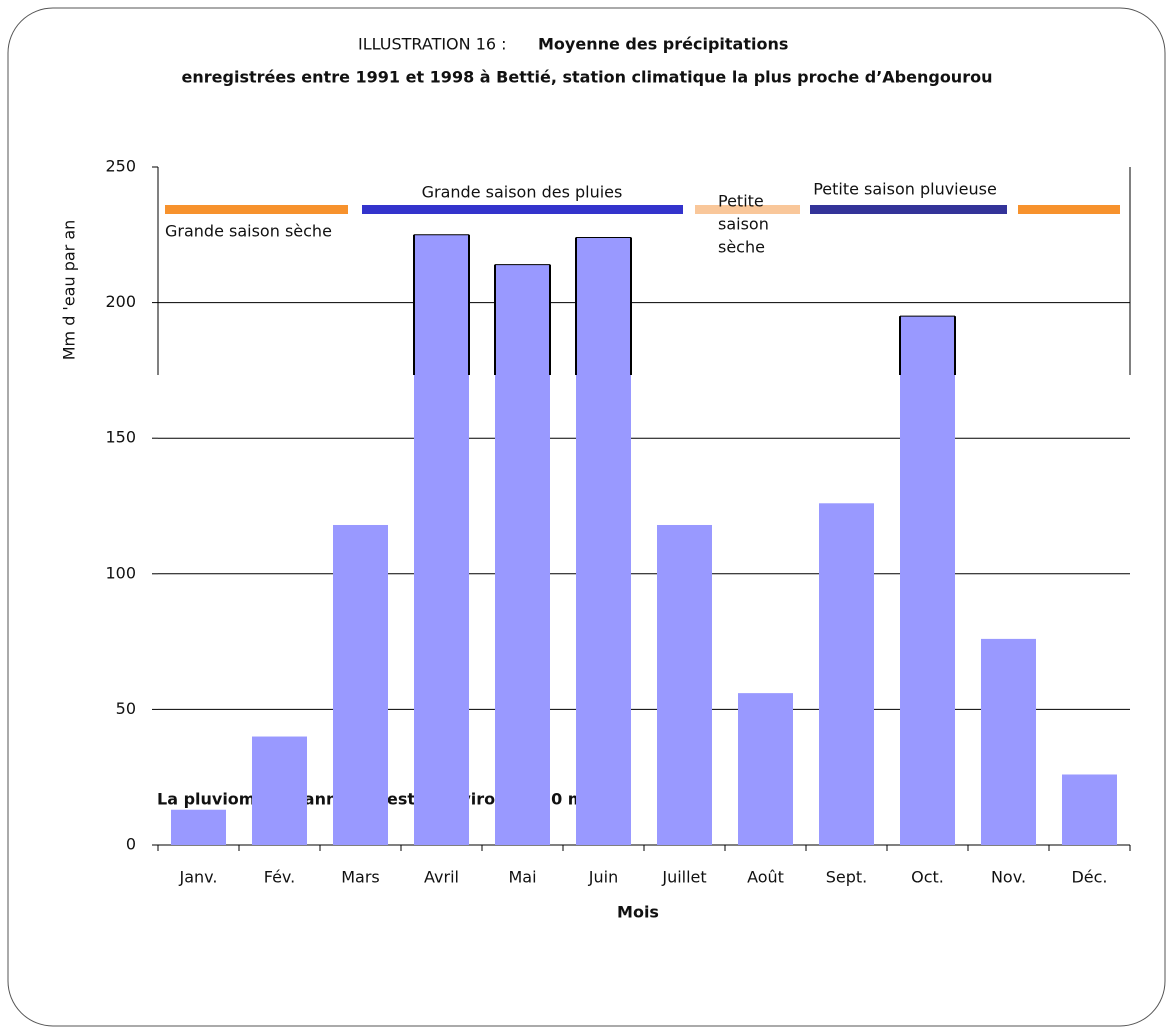 The image size is (1173, 1034). Describe the element at coordinates (248, 231) in the screenshot. I see `season-label: Grande saison sèche` at that location.